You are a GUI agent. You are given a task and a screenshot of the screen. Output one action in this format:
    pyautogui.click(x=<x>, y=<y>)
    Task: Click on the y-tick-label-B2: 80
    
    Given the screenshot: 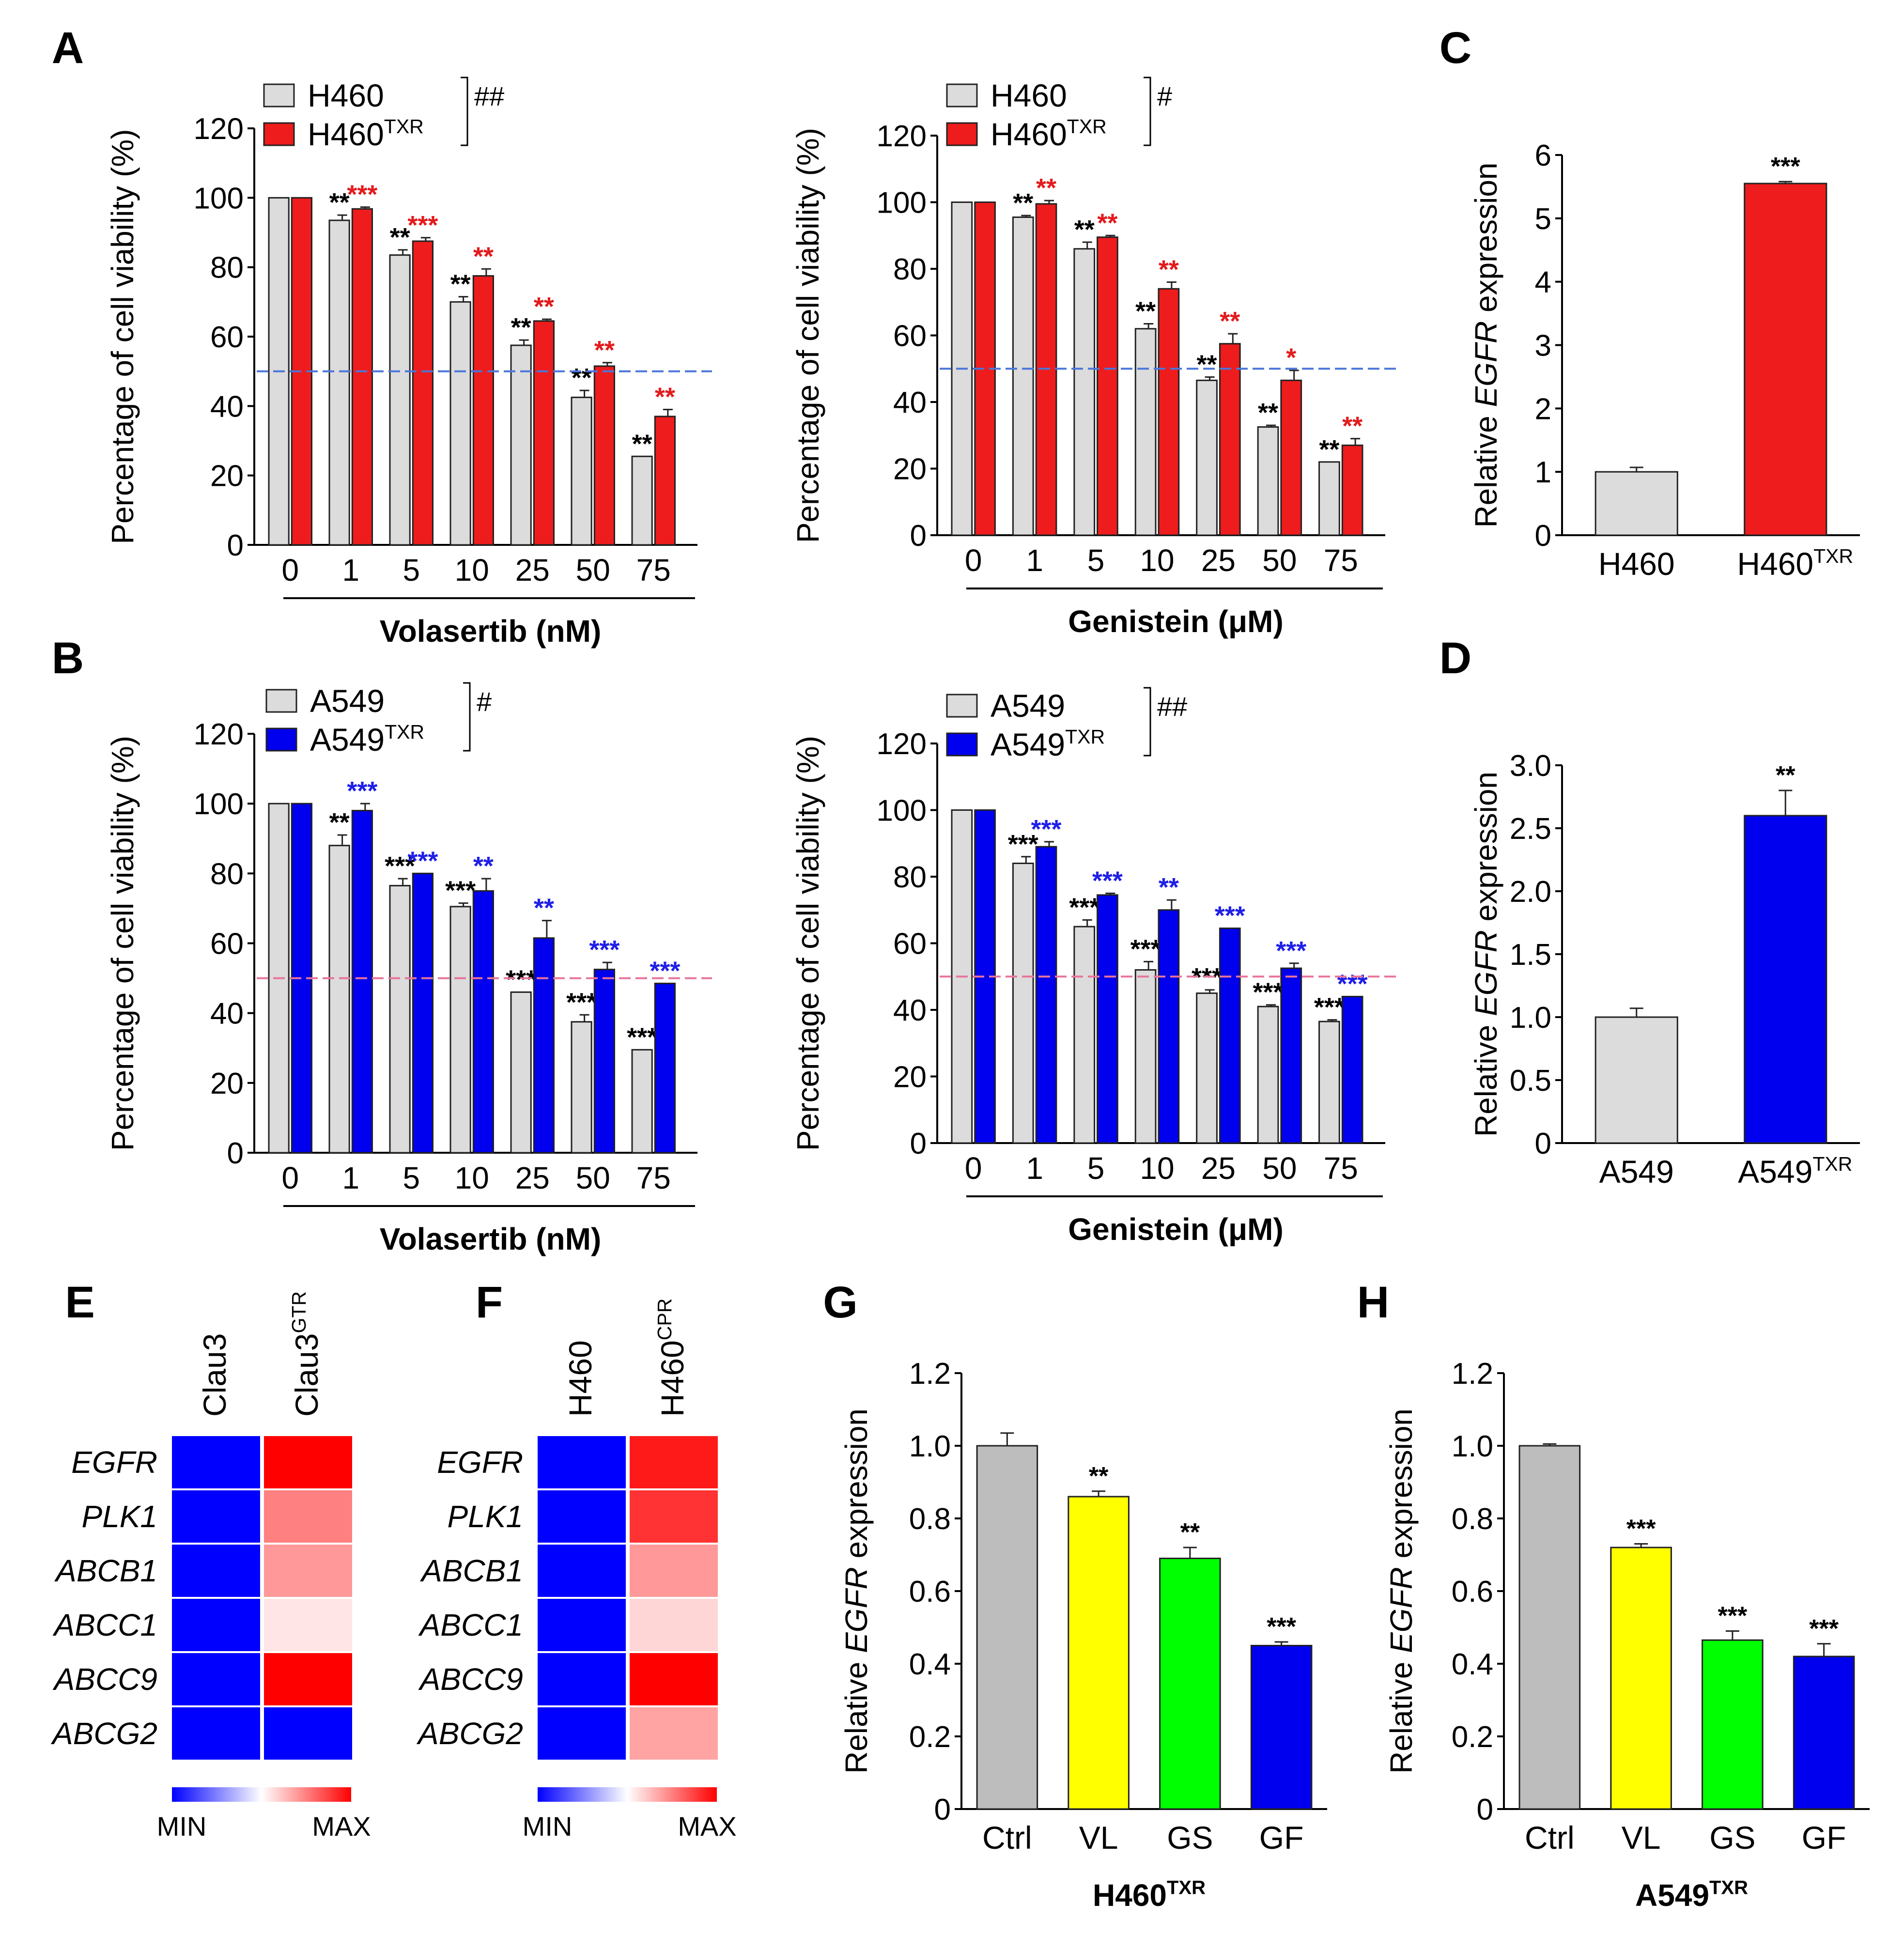 What is the action you would take?
    pyautogui.click(x=910, y=877)
    